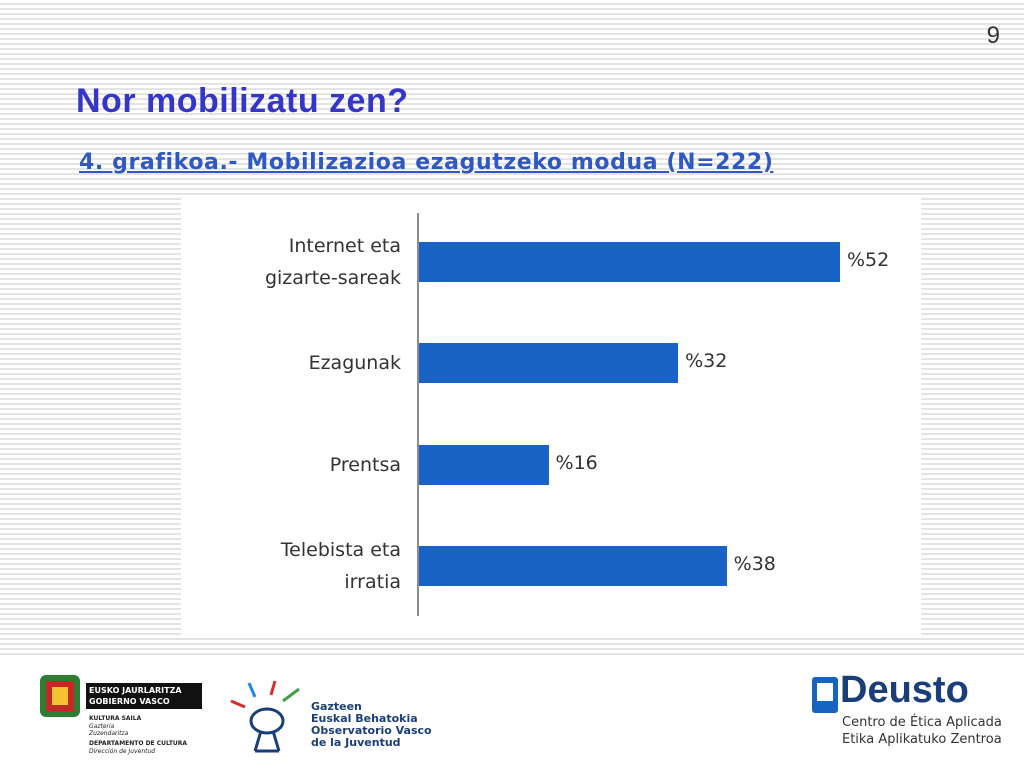 The image size is (1024, 768). Describe the element at coordinates (115, 718) in the screenshot. I see `dept-eu: KULTURA SAILA` at that location.